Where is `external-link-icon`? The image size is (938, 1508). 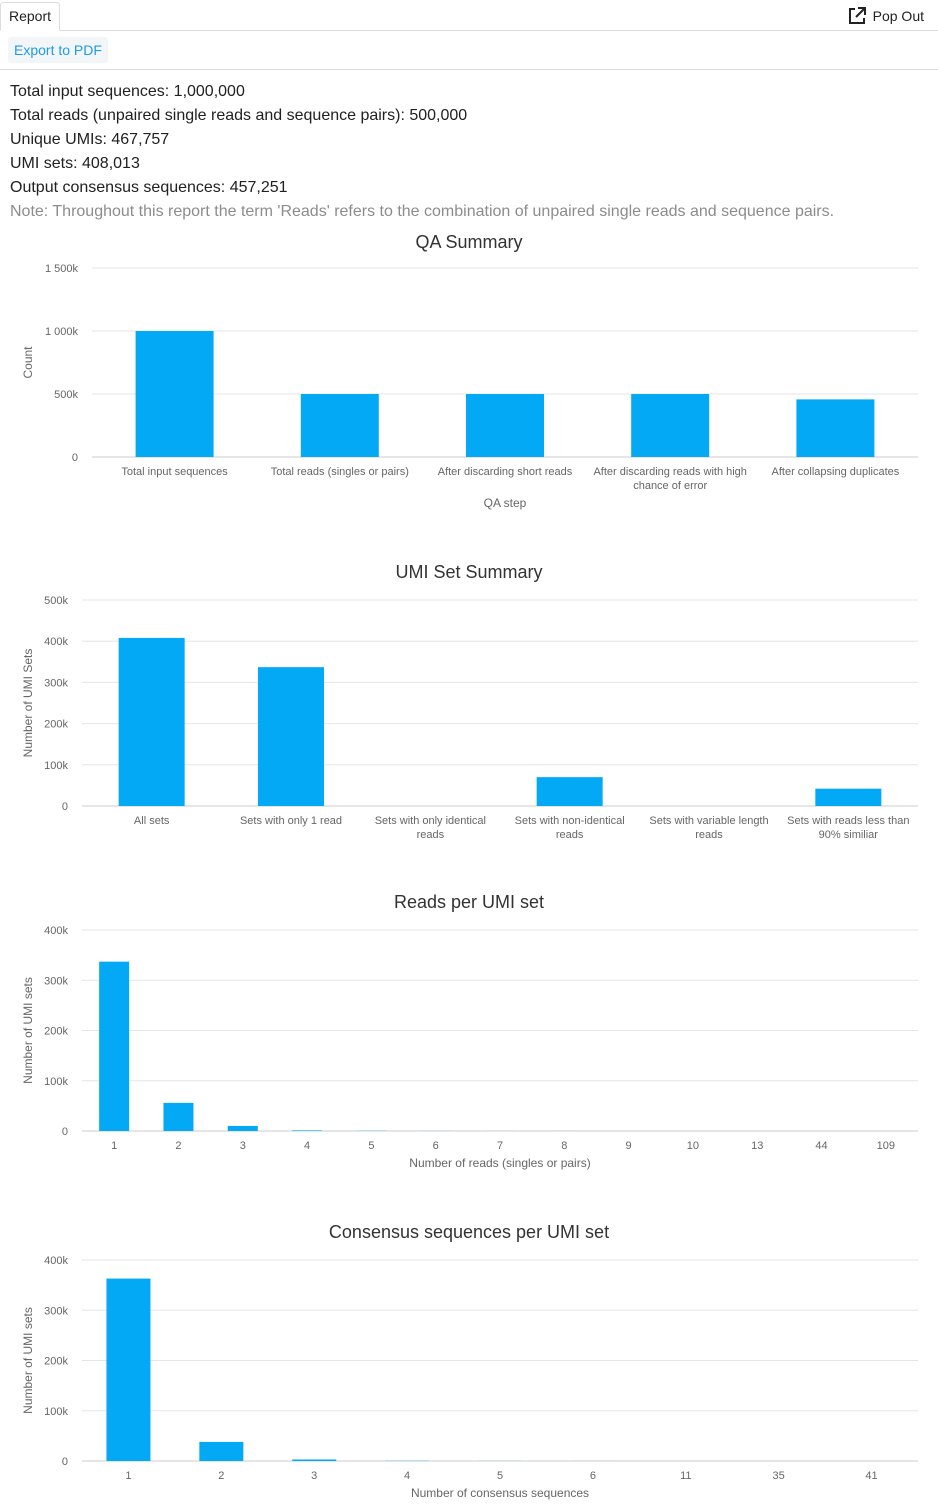
external-link-icon is located at coordinates (857, 15).